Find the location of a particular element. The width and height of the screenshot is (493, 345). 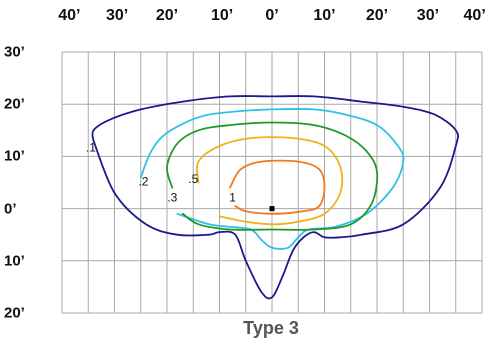

contour-label: .5 is located at coordinates (193, 179).